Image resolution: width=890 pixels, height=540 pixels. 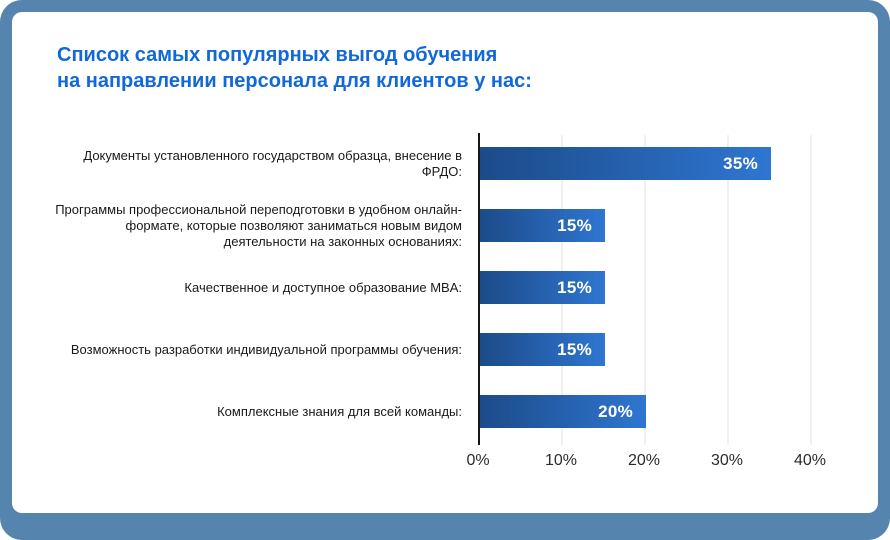 What do you see at coordinates (644, 460) in the screenshot?
I see `x-tick-label: 20%` at bounding box center [644, 460].